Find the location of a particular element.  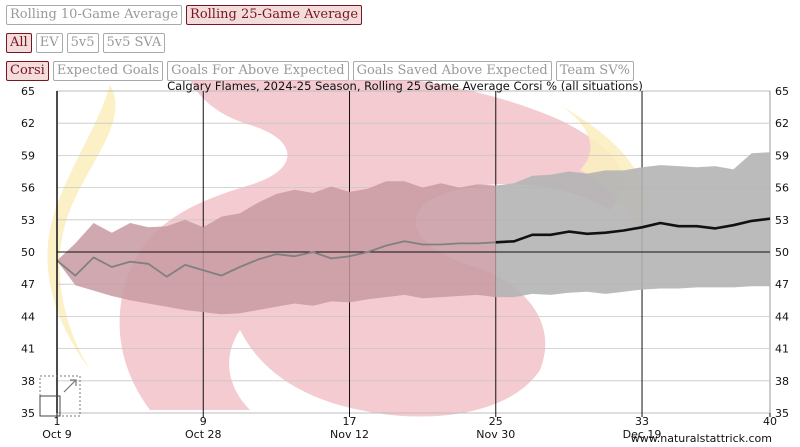

goals-for-above-expected-button: Goals For Above Expected is located at coordinates (258, 71).